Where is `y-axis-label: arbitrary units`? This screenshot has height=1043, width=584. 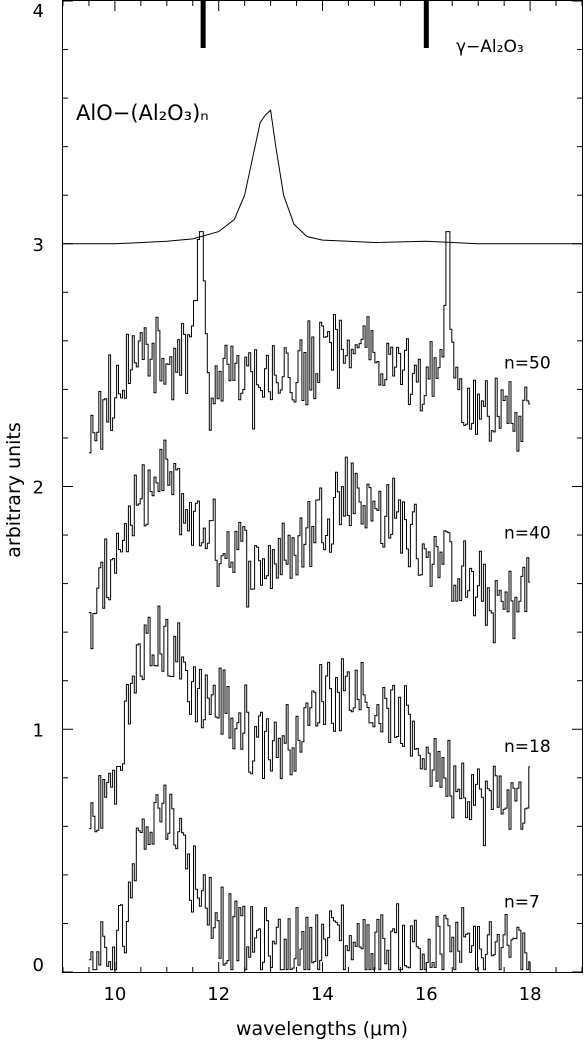
y-axis-label: arbitrary units is located at coordinates (14, 490).